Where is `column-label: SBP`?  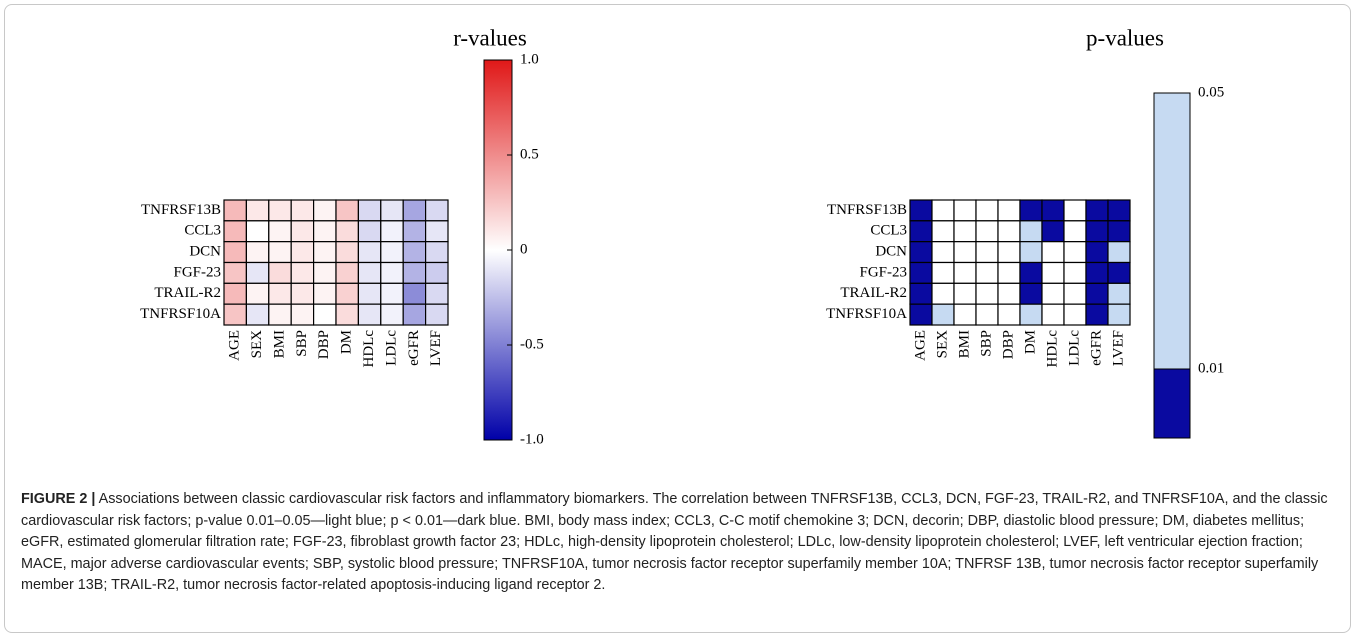 column-label: SBP is located at coordinates (302, 343).